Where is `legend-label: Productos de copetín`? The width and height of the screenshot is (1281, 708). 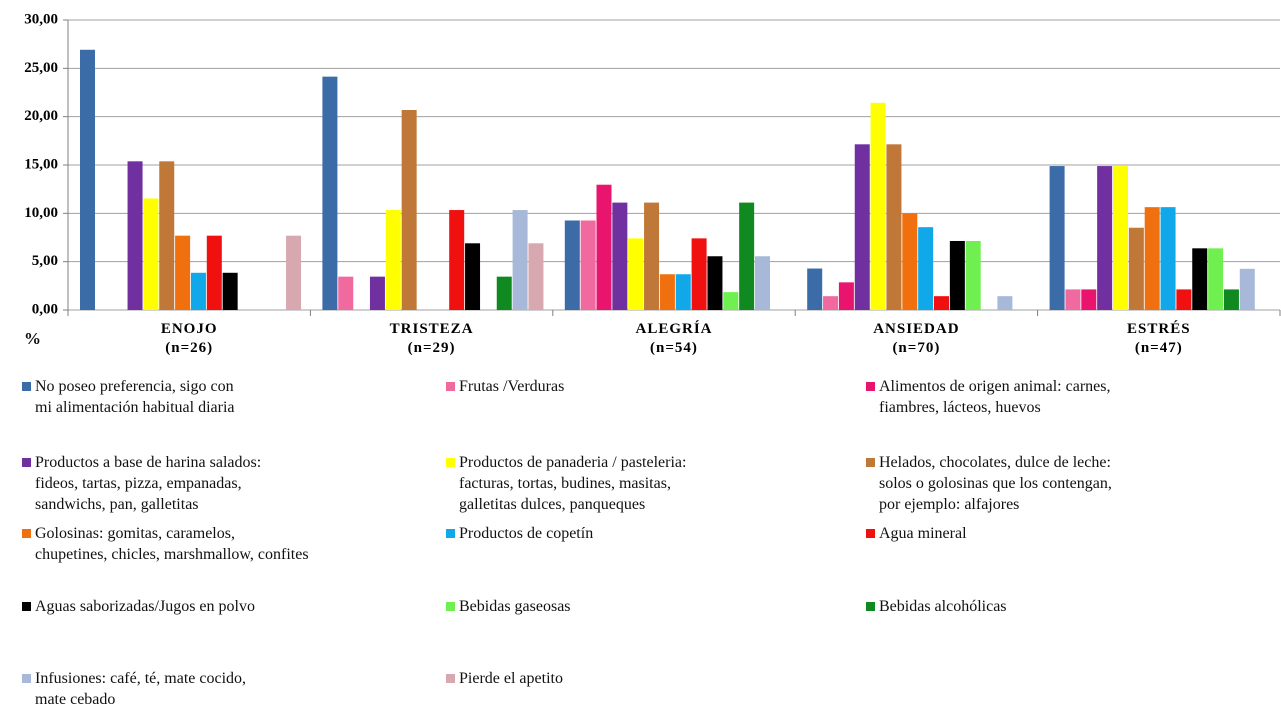 legend-label: Productos de copetín is located at coordinates (526, 533).